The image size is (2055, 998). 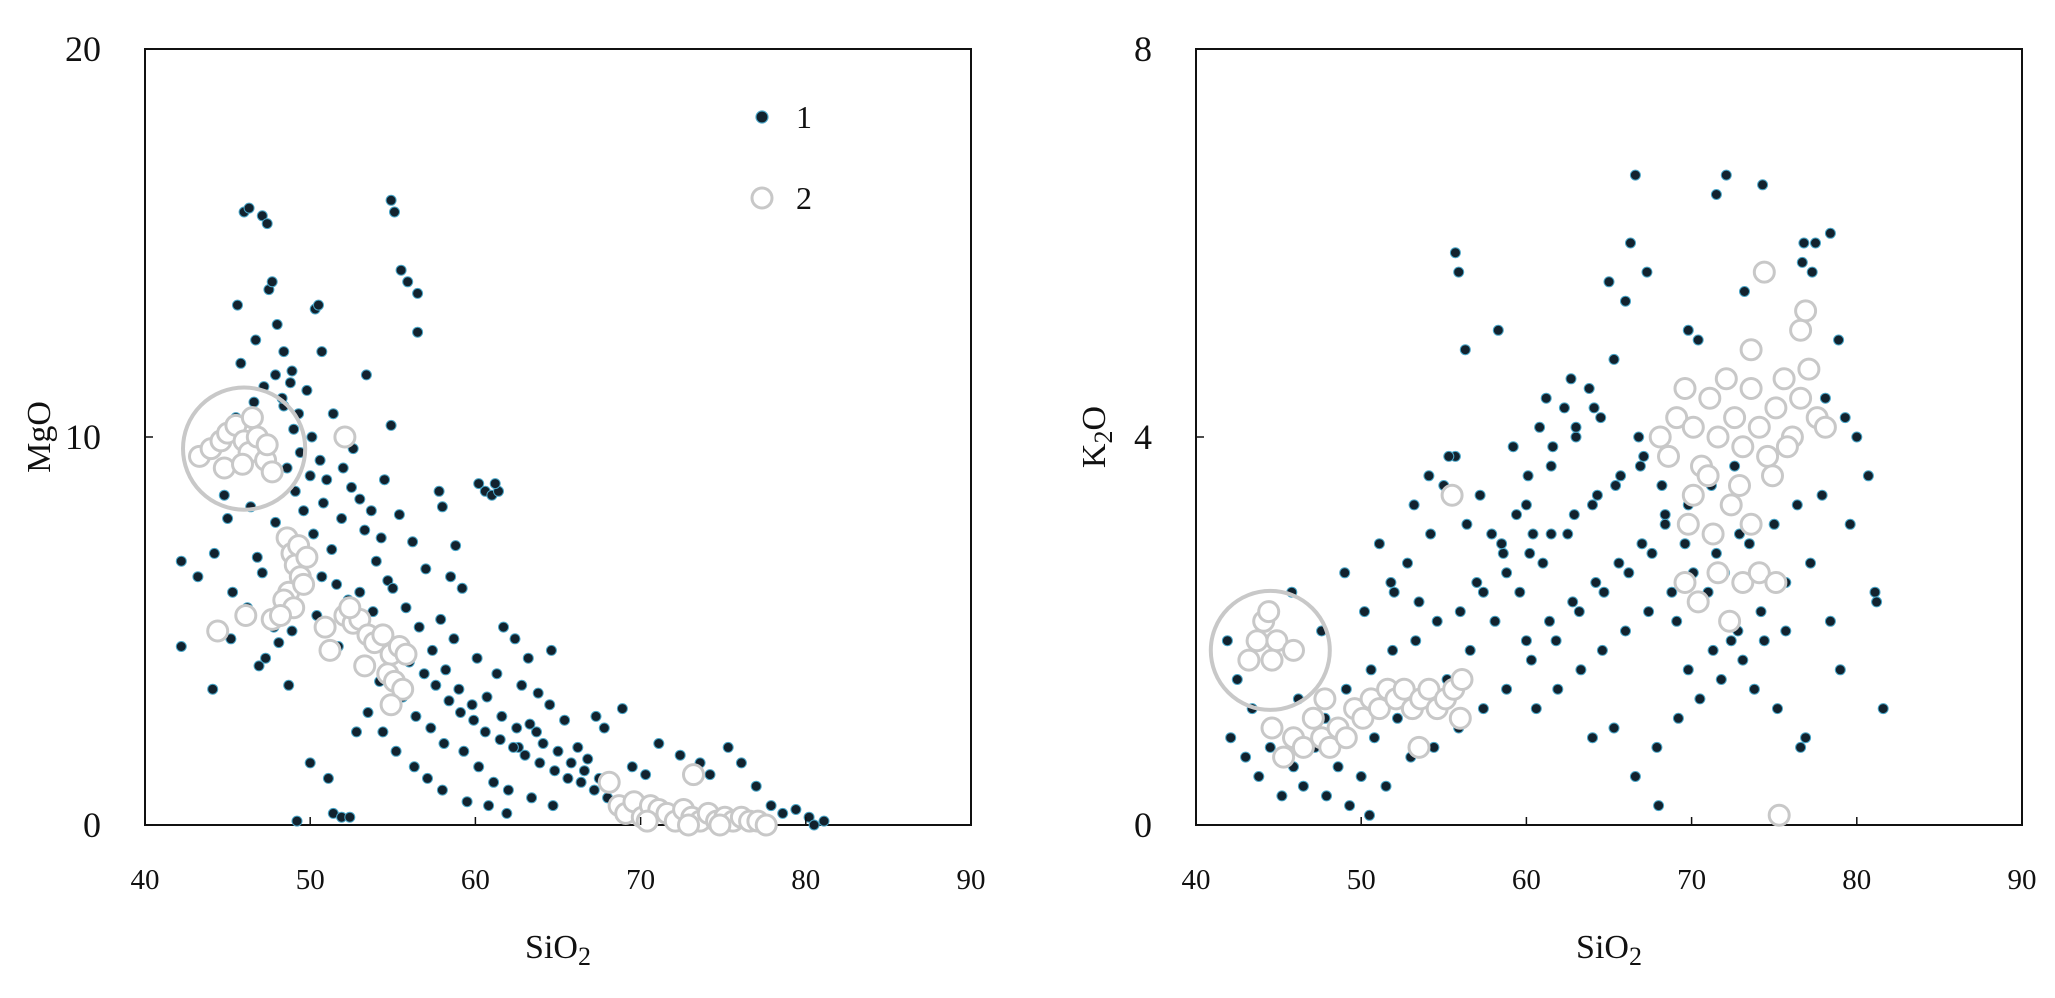 What do you see at coordinates (1609, 950) in the screenshot?
I see `k2o-x-axis-label: SiO2` at bounding box center [1609, 950].